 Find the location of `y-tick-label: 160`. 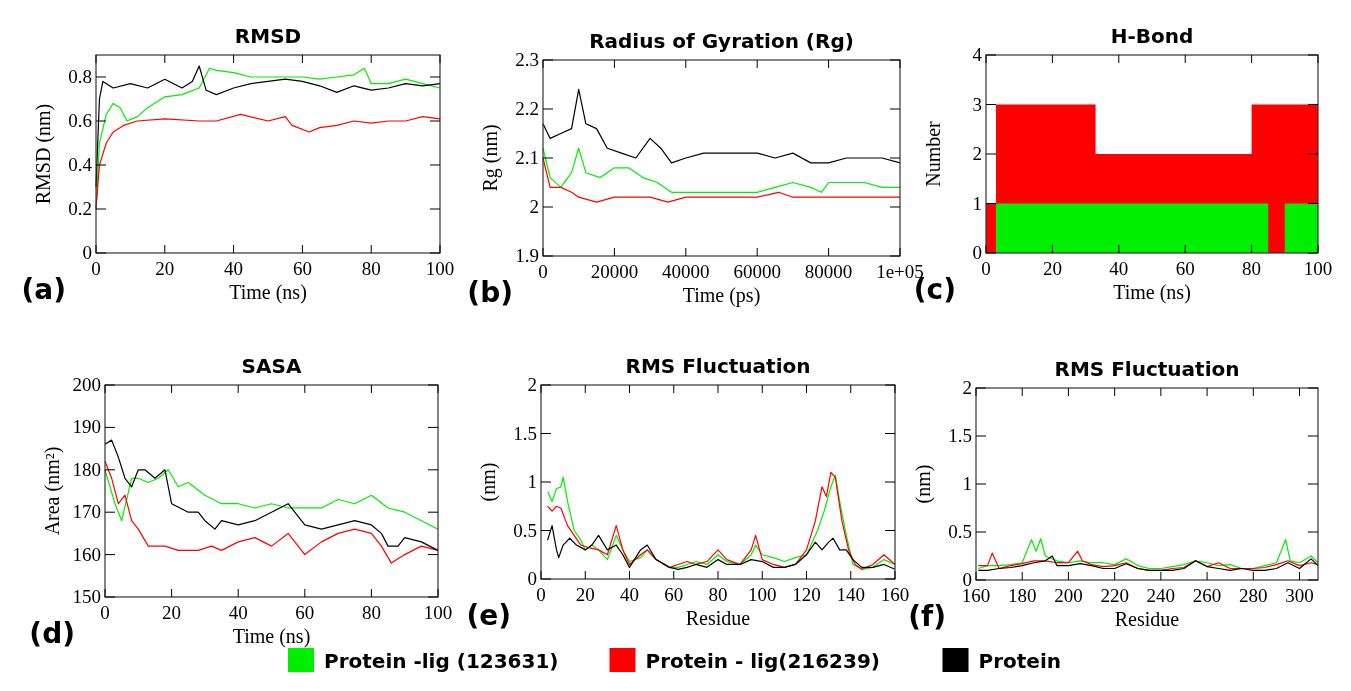

y-tick-label: 160 is located at coordinates (86, 554).